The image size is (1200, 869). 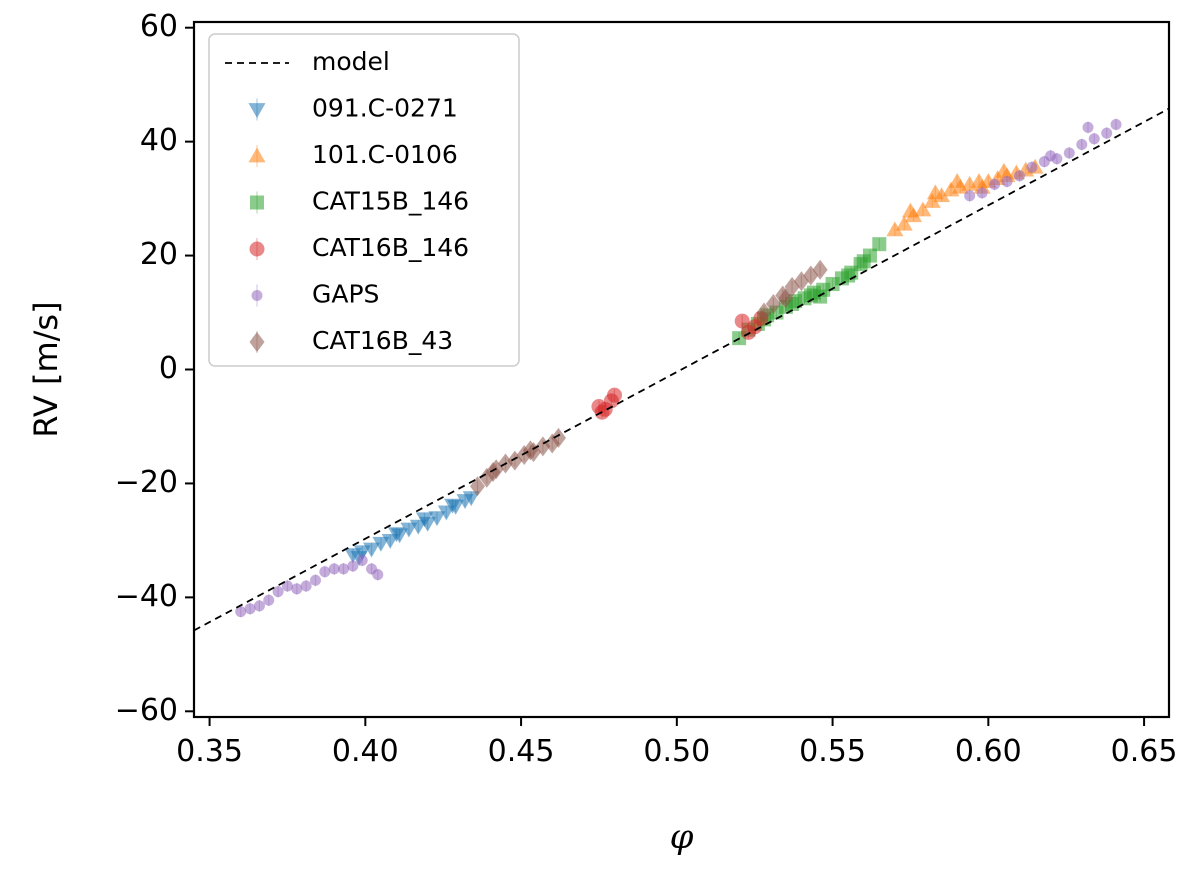 What do you see at coordinates (146, 596) in the screenshot?
I see `y-tick-label: −40` at bounding box center [146, 596].